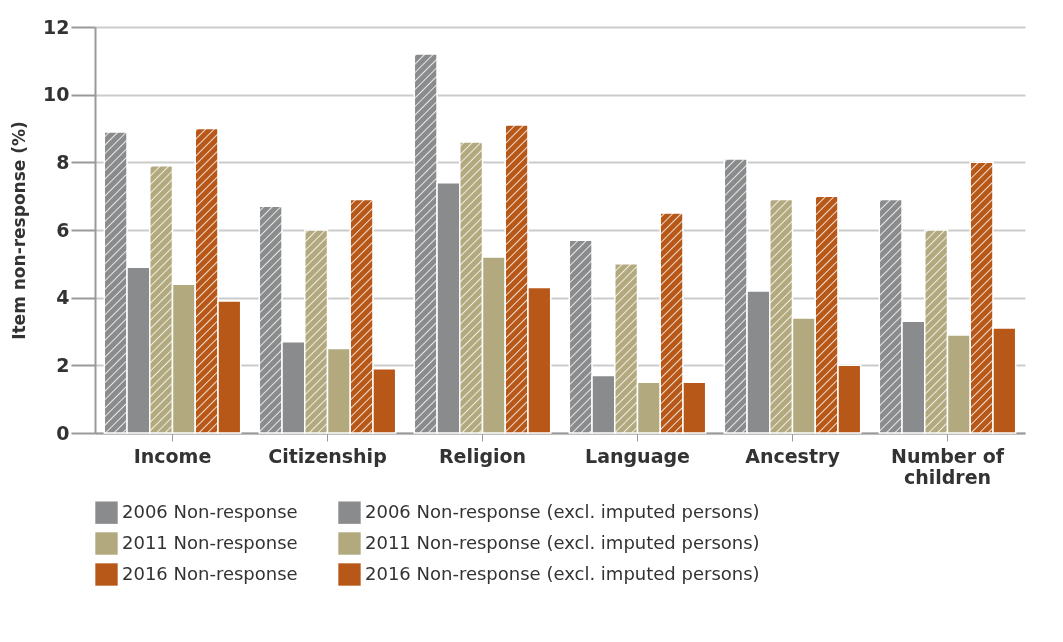 The height and width of the screenshot is (642, 1063). What do you see at coordinates (327, 455) in the screenshot?
I see `x-tick-label: Citizenship` at bounding box center [327, 455].